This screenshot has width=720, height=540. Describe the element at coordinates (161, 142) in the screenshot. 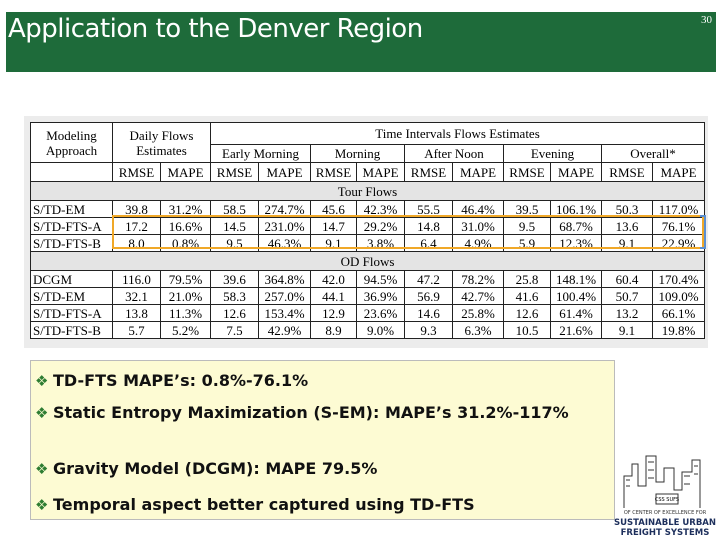

I see `daily-header: Daily Flows Estimates` at that location.